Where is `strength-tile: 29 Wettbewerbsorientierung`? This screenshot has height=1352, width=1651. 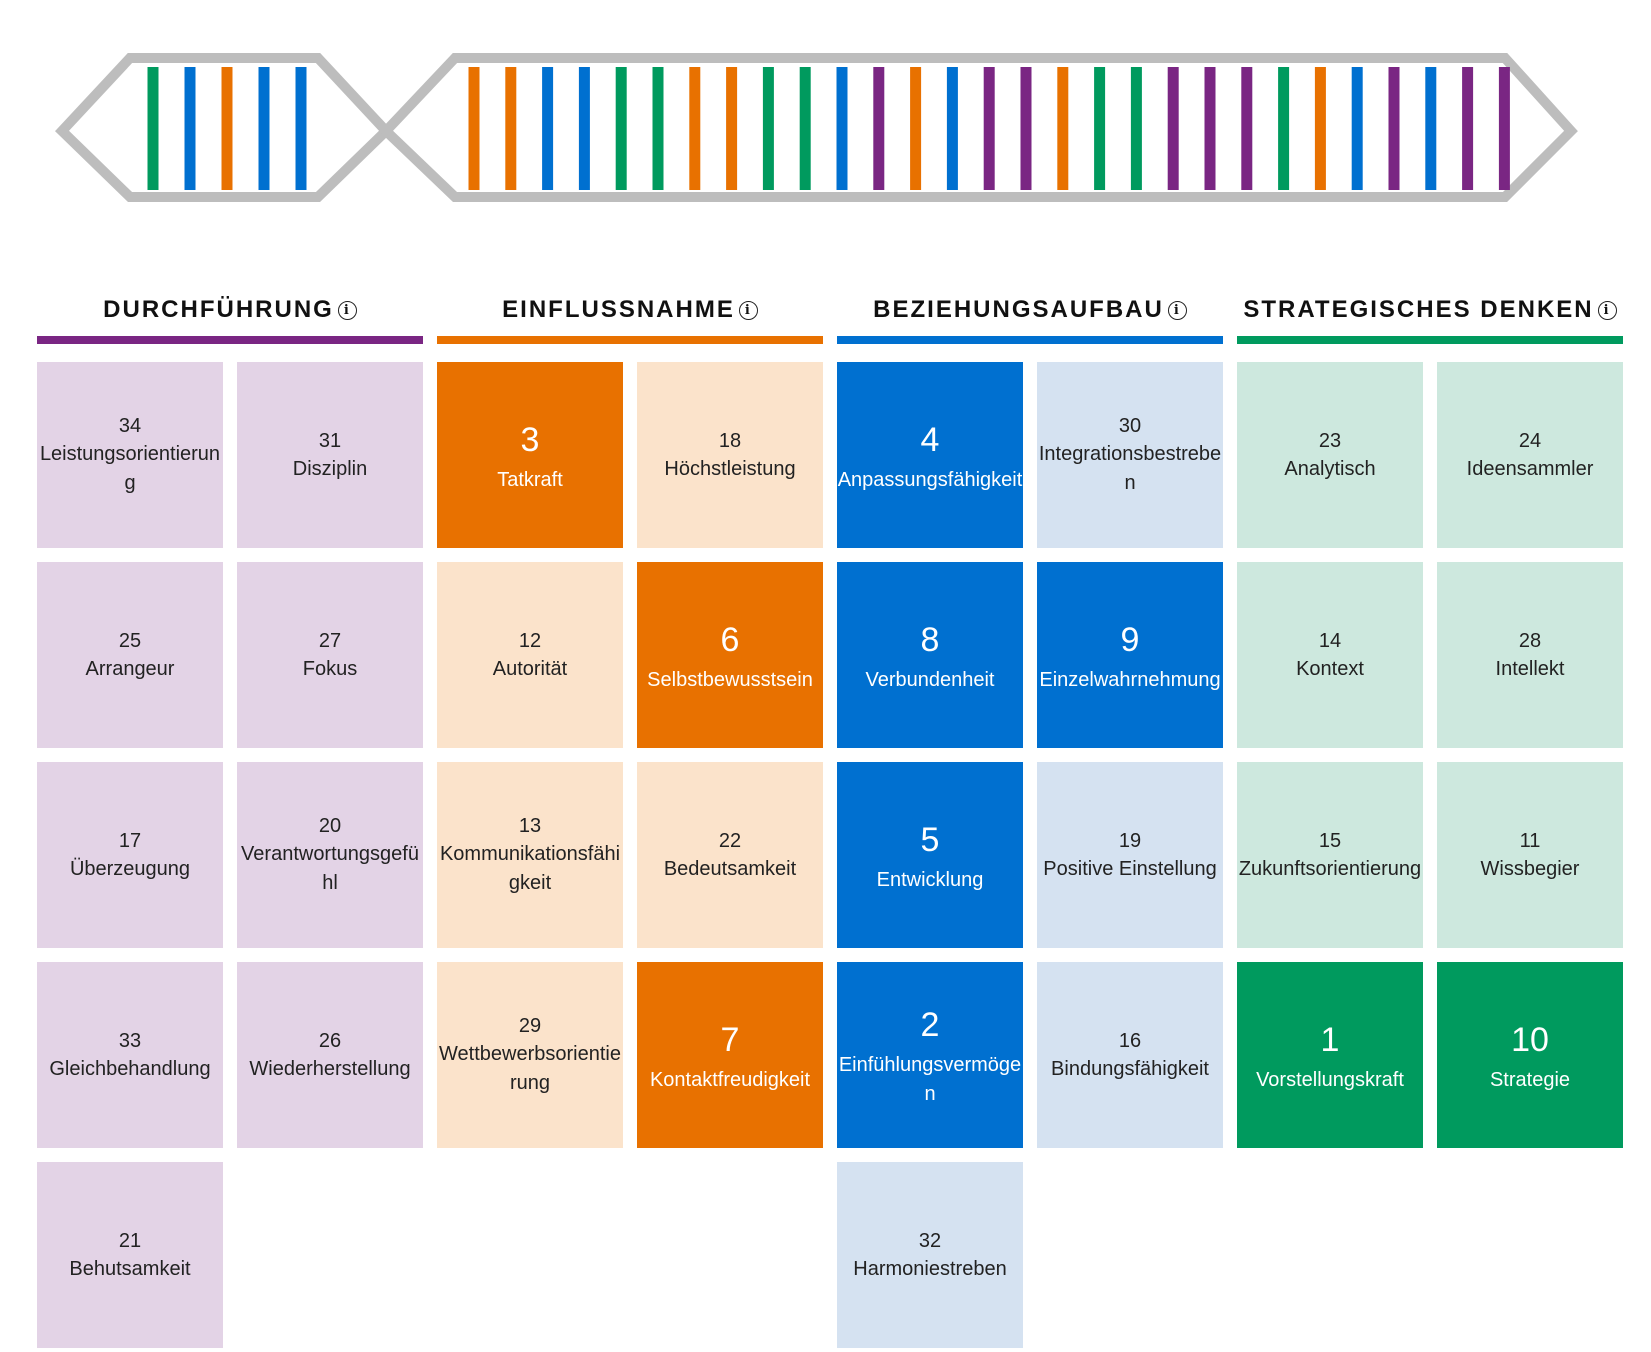
strength-tile: 29 Wettbewerbsorientierung is located at coordinates (530, 1055).